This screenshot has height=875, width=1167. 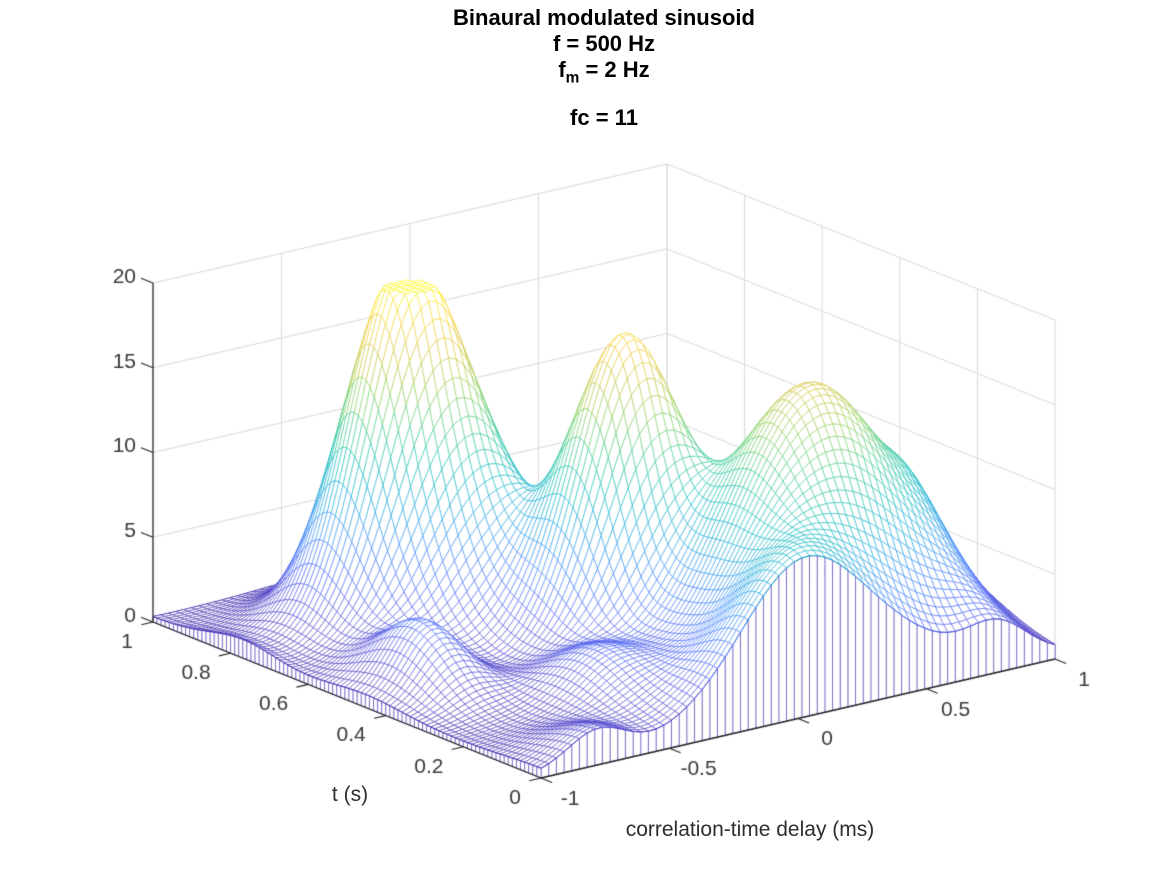 What do you see at coordinates (562, 69) in the screenshot?
I see `title-fm-base: f` at bounding box center [562, 69].